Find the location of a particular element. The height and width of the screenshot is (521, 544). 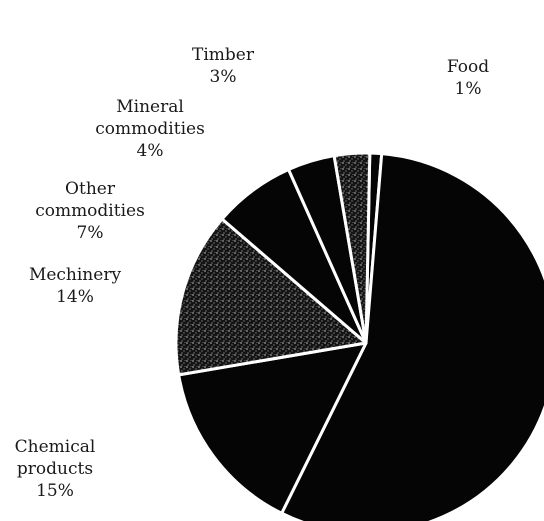

label-value: 15% is located at coordinates (55, 491).